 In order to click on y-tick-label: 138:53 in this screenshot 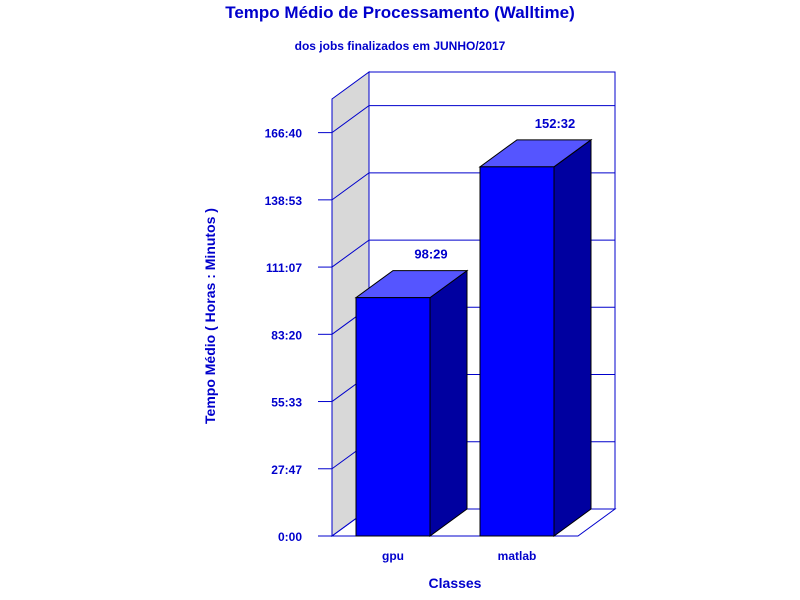, I will do `click(284, 201)`.